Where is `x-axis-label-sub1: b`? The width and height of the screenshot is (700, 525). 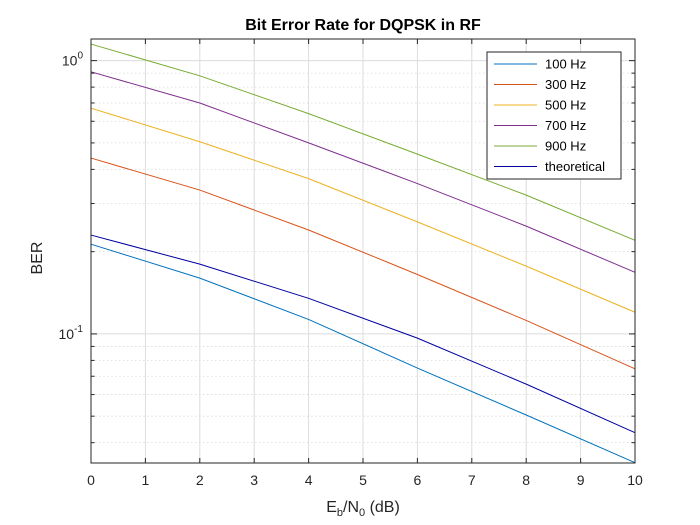 x-axis-label-sub1: b is located at coordinates (340, 513).